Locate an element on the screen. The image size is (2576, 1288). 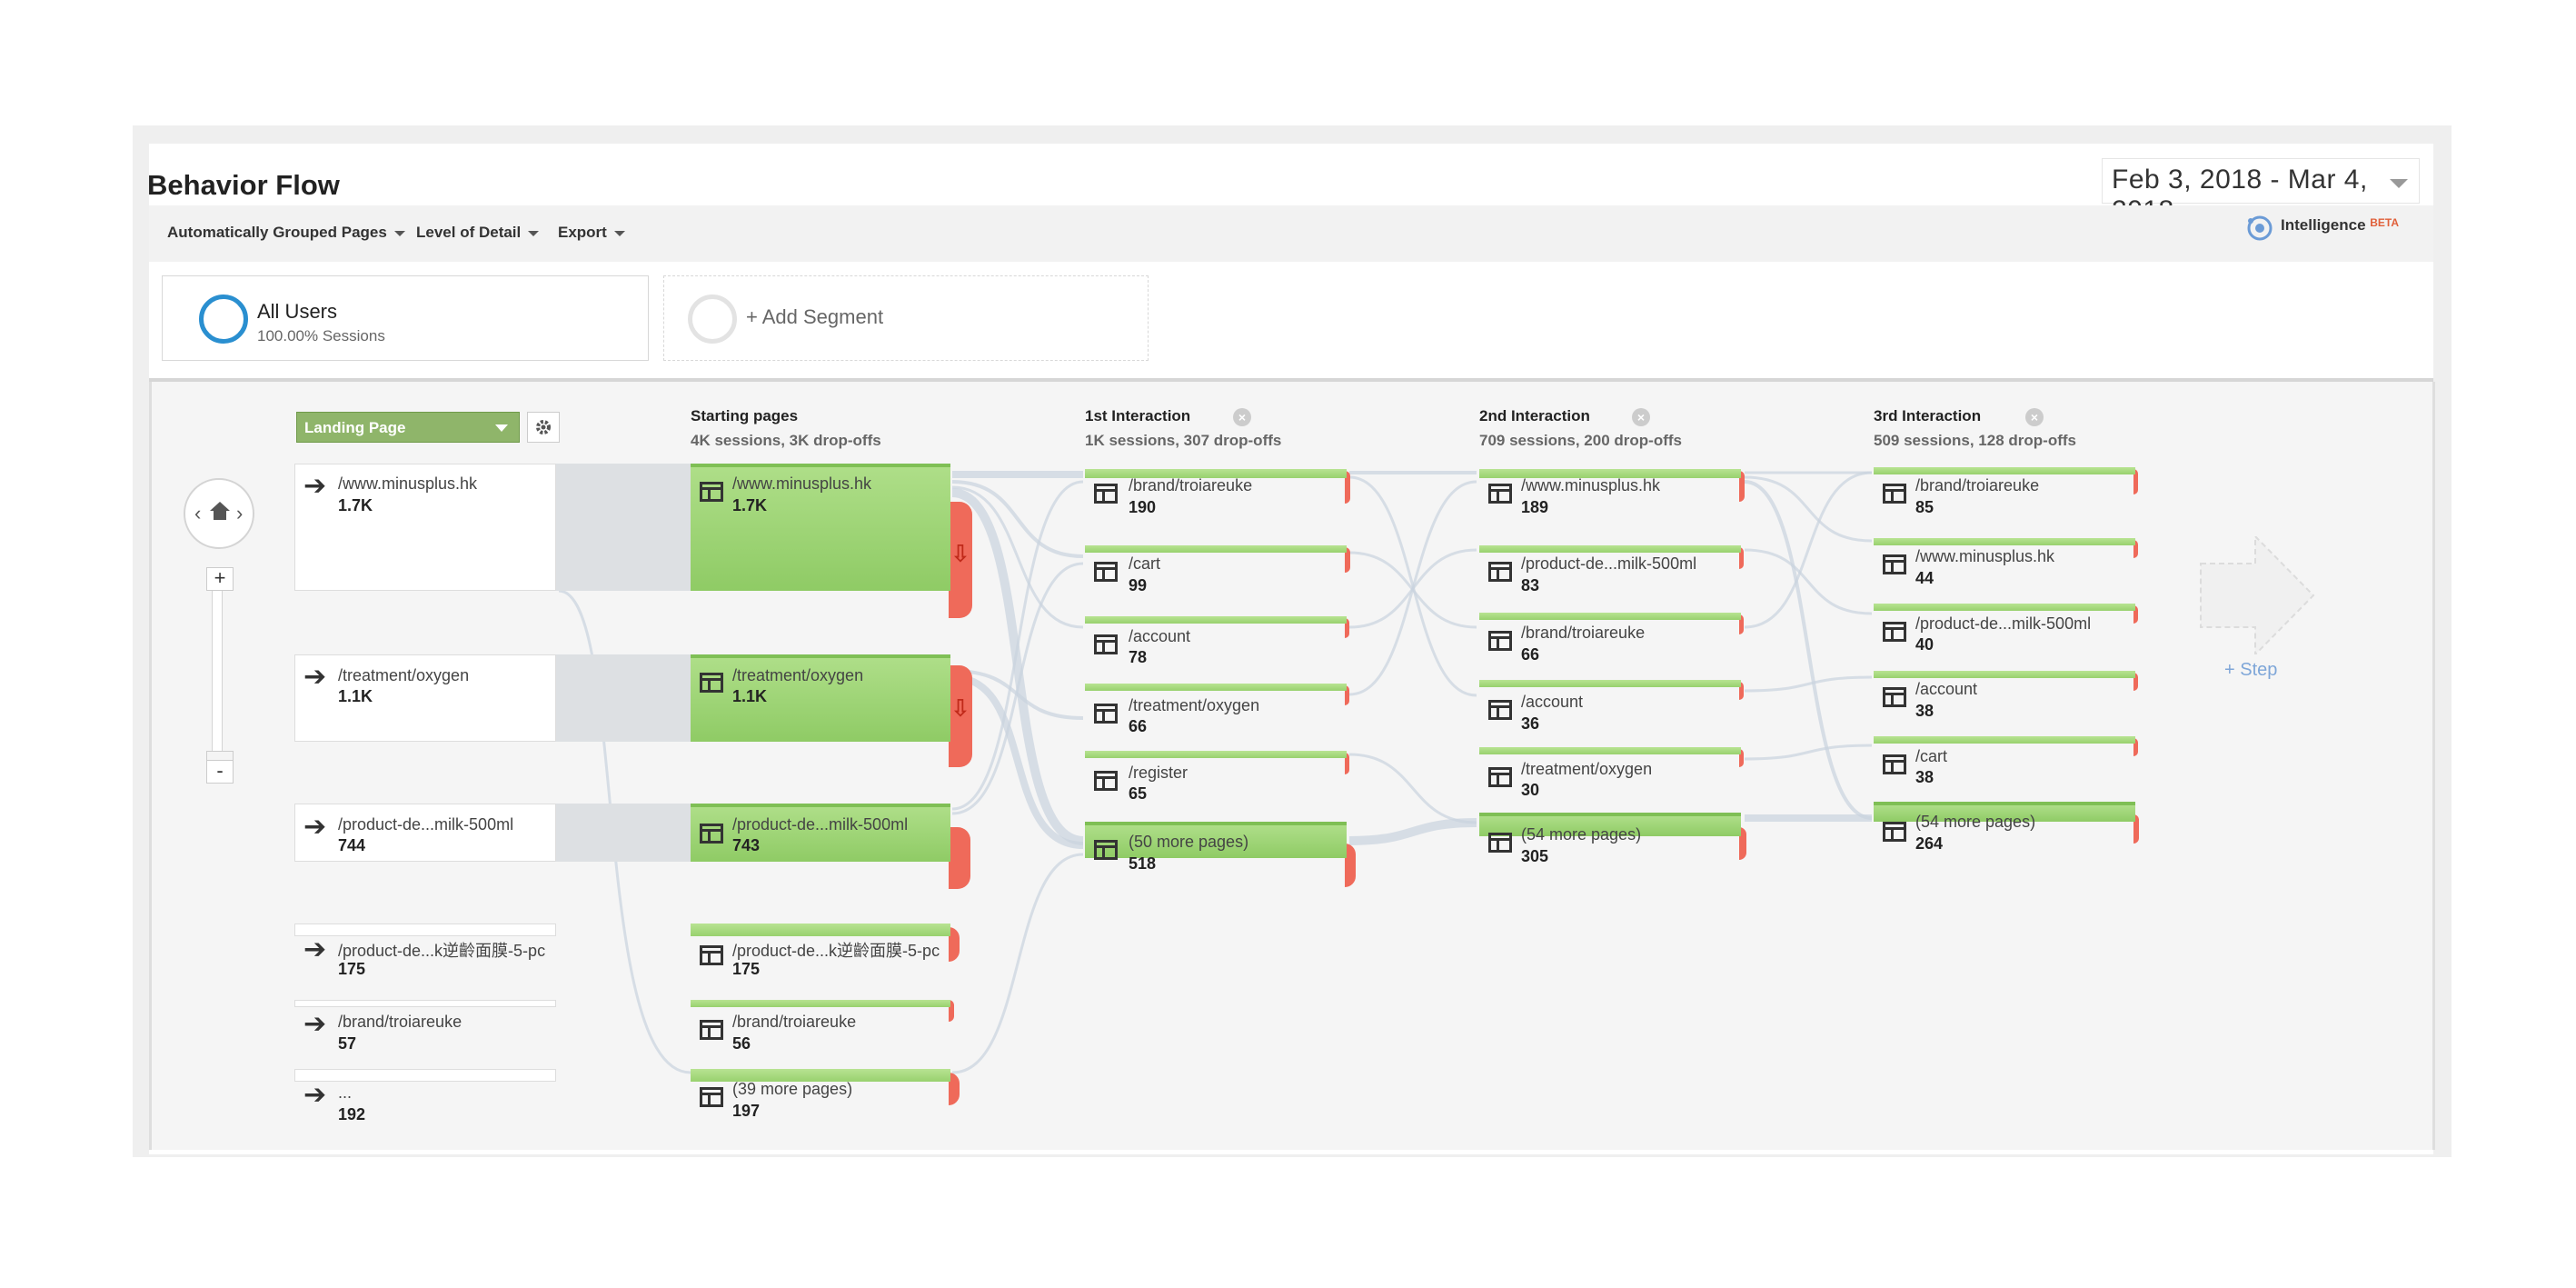
node-label: /www.minusplus.hk is located at coordinates (1985, 556).